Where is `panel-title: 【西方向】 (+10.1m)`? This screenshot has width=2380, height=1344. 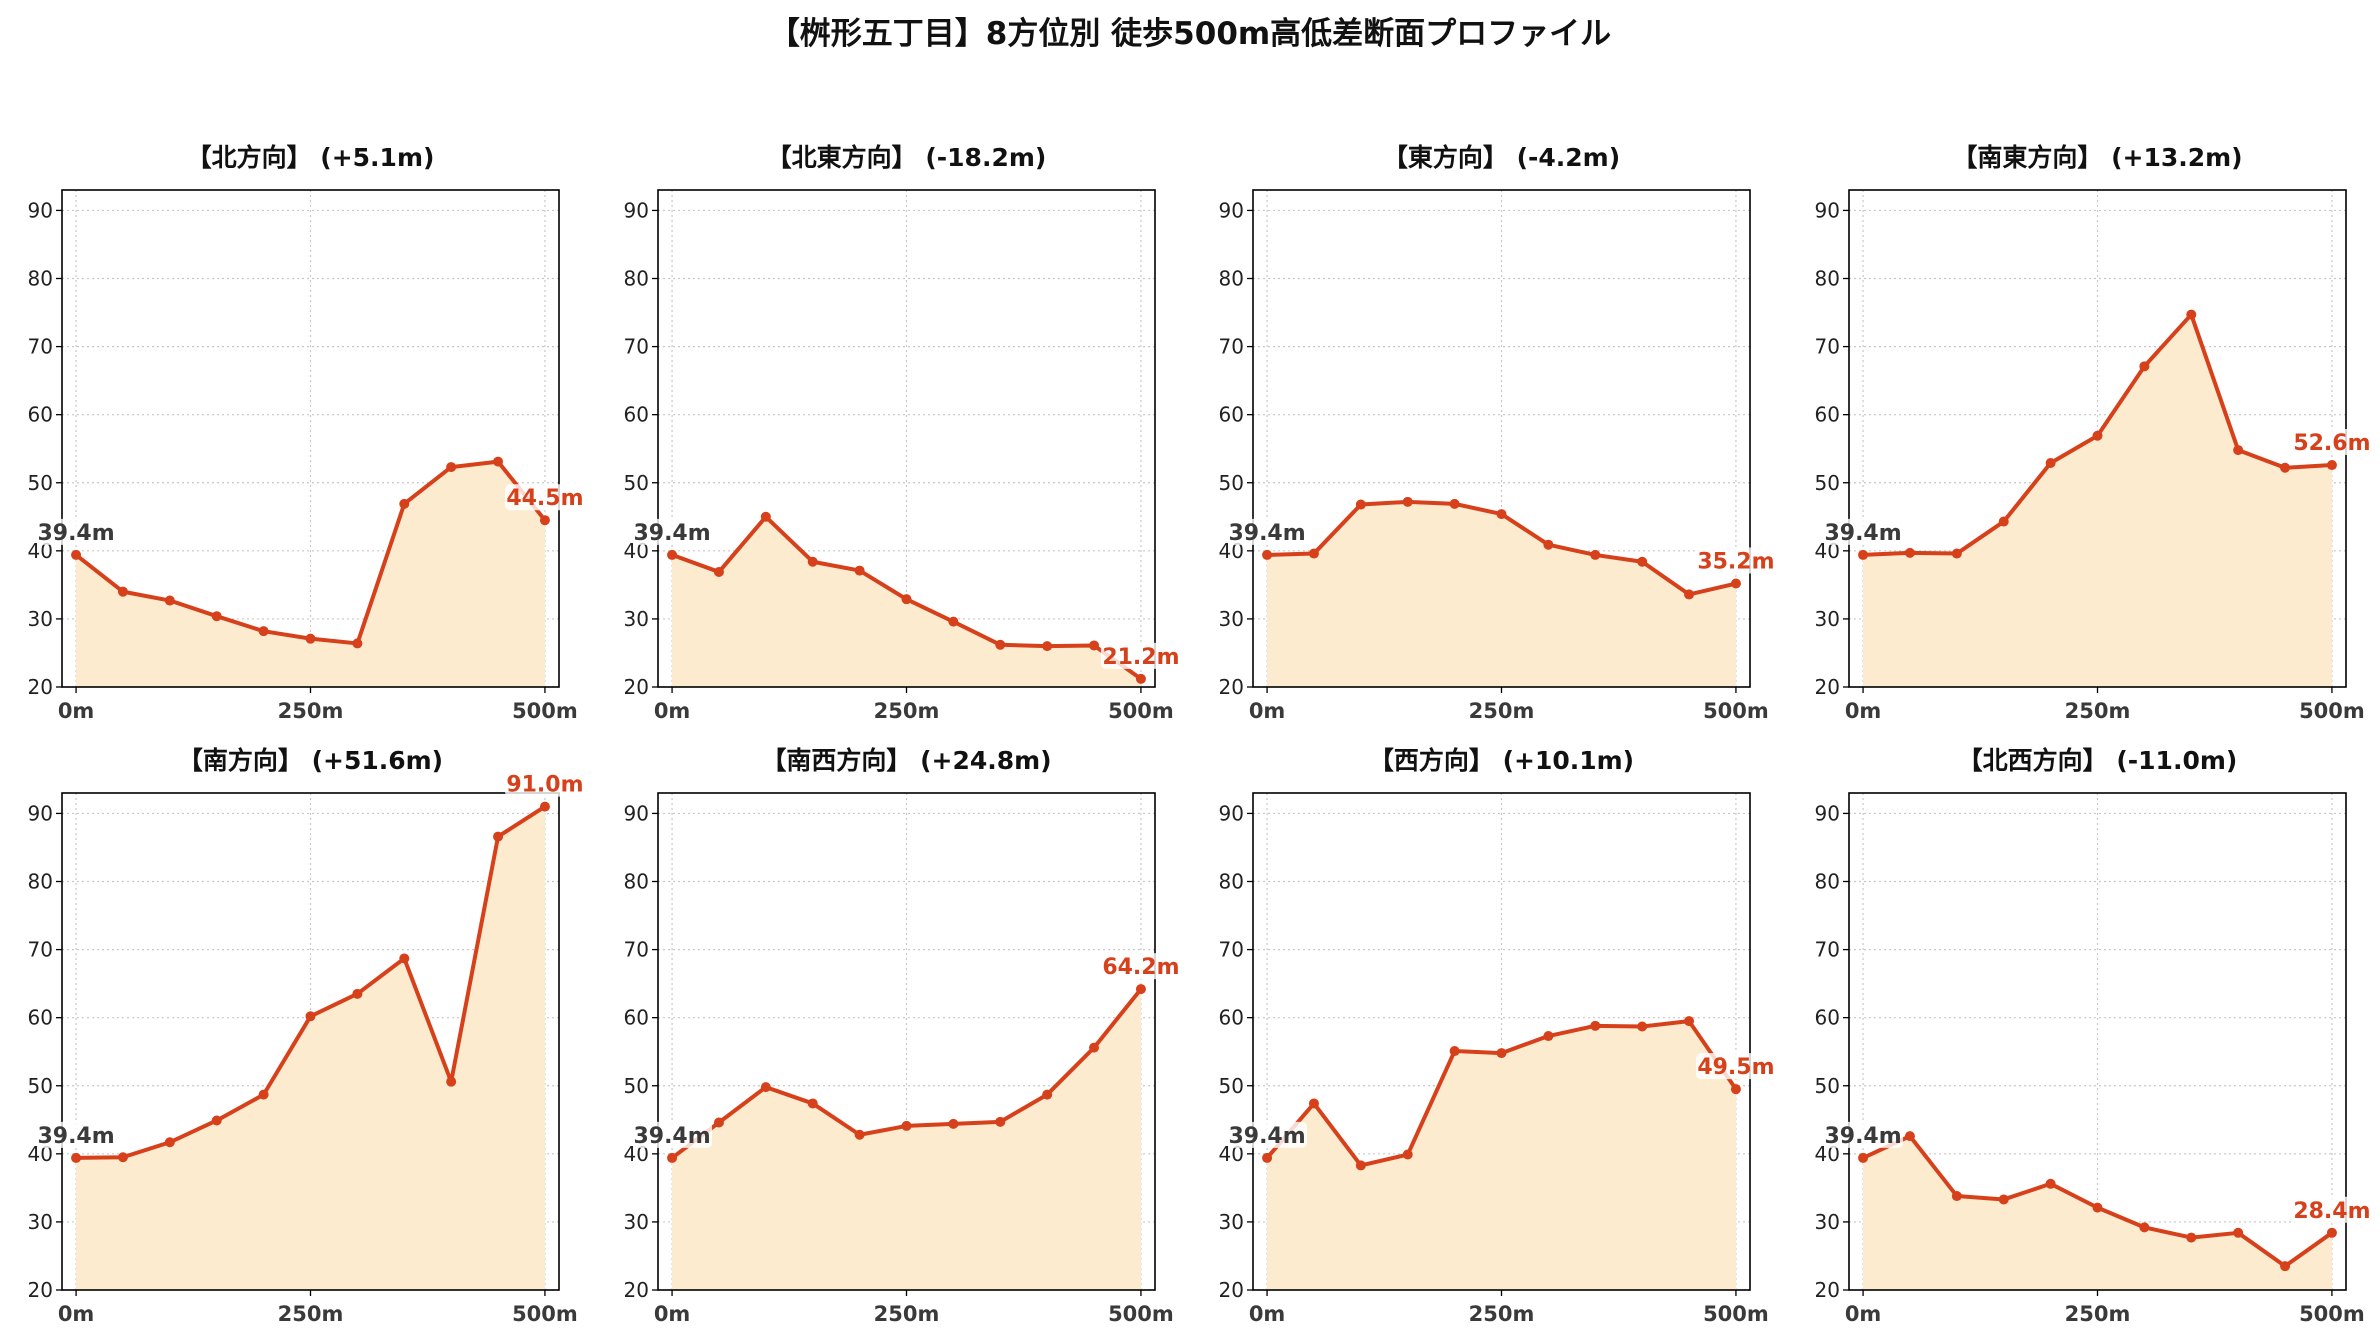
panel-title: 【西方向】 (+10.1m) is located at coordinates (1501, 760).